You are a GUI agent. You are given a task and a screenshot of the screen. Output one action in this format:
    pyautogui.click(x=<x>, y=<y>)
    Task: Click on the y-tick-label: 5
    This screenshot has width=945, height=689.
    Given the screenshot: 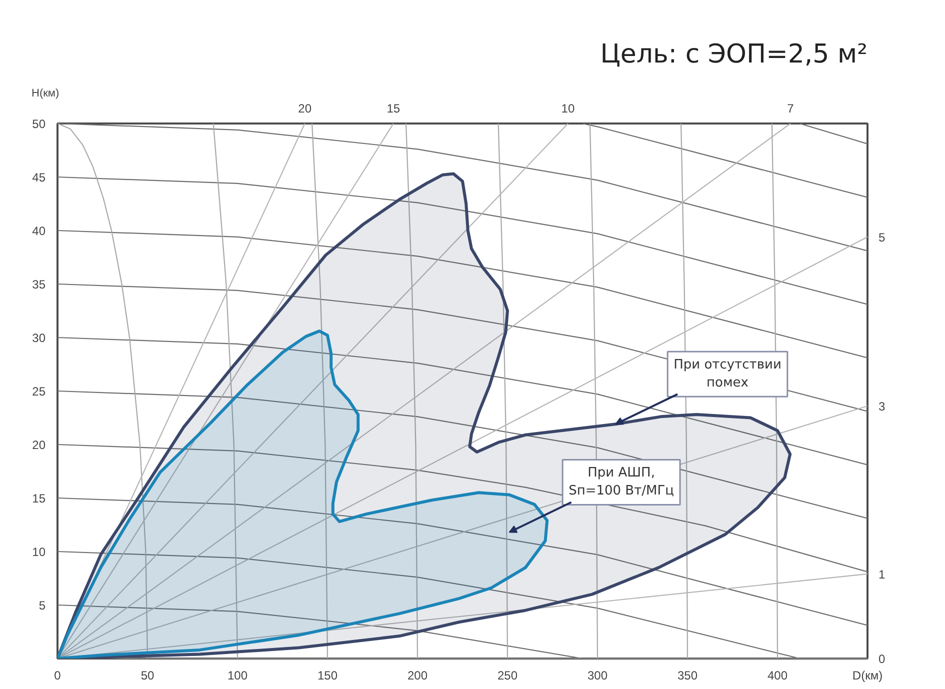 What is the action you would take?
    pyautogui.click(x=42, y=605)
    